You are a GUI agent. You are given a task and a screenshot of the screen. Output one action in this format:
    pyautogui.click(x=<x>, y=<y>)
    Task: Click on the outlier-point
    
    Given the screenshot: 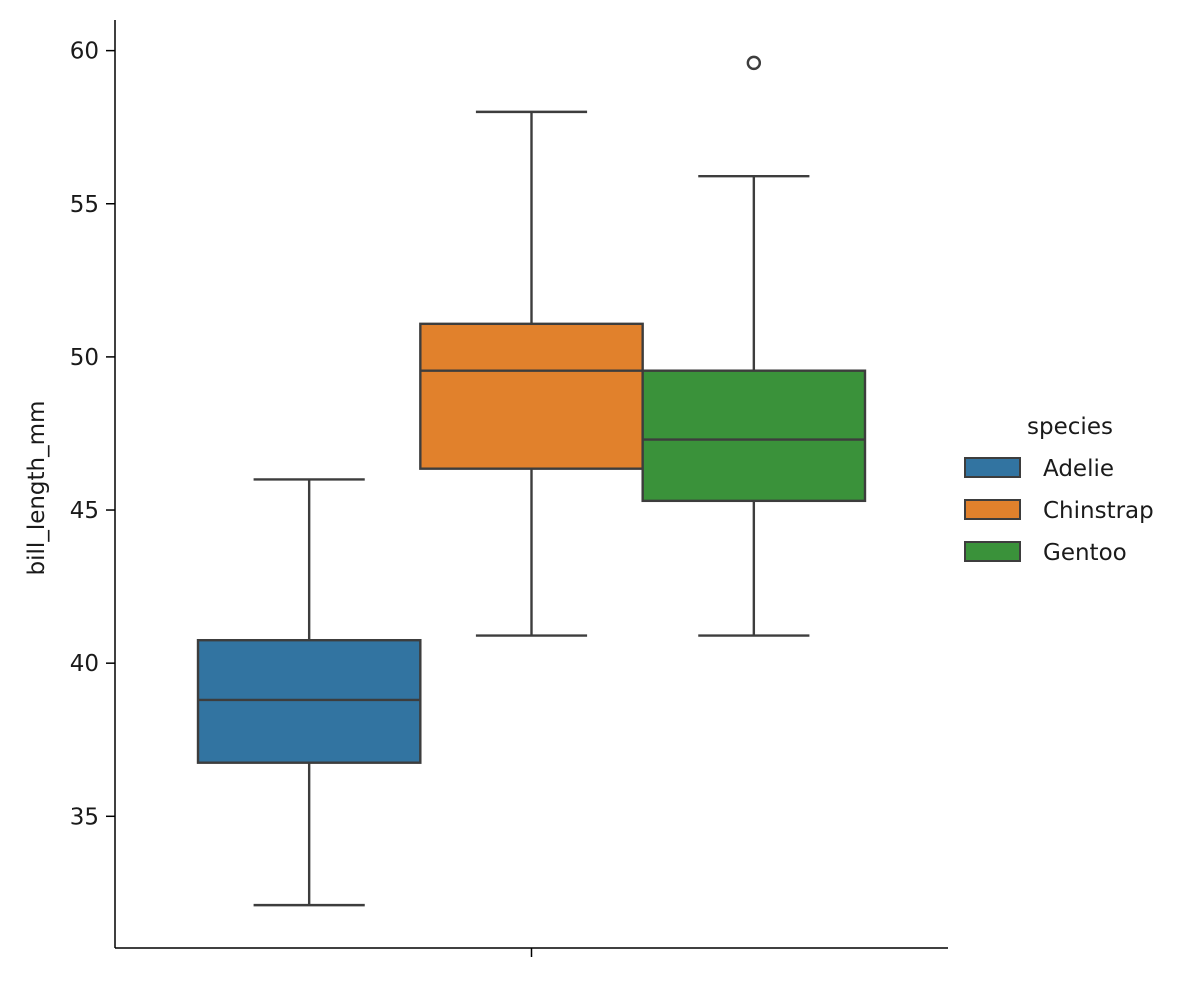 What is the action you would take?
    pyautogui.click(x=754, y=63)
    